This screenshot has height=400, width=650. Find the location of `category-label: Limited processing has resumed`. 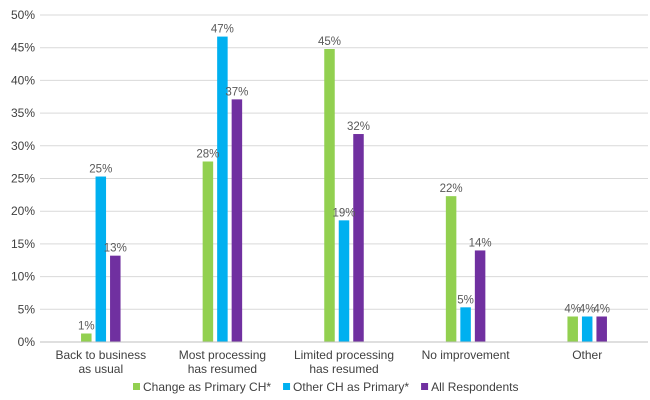

category-label: Limited processing has resumed is located at coordinates (344, 362).